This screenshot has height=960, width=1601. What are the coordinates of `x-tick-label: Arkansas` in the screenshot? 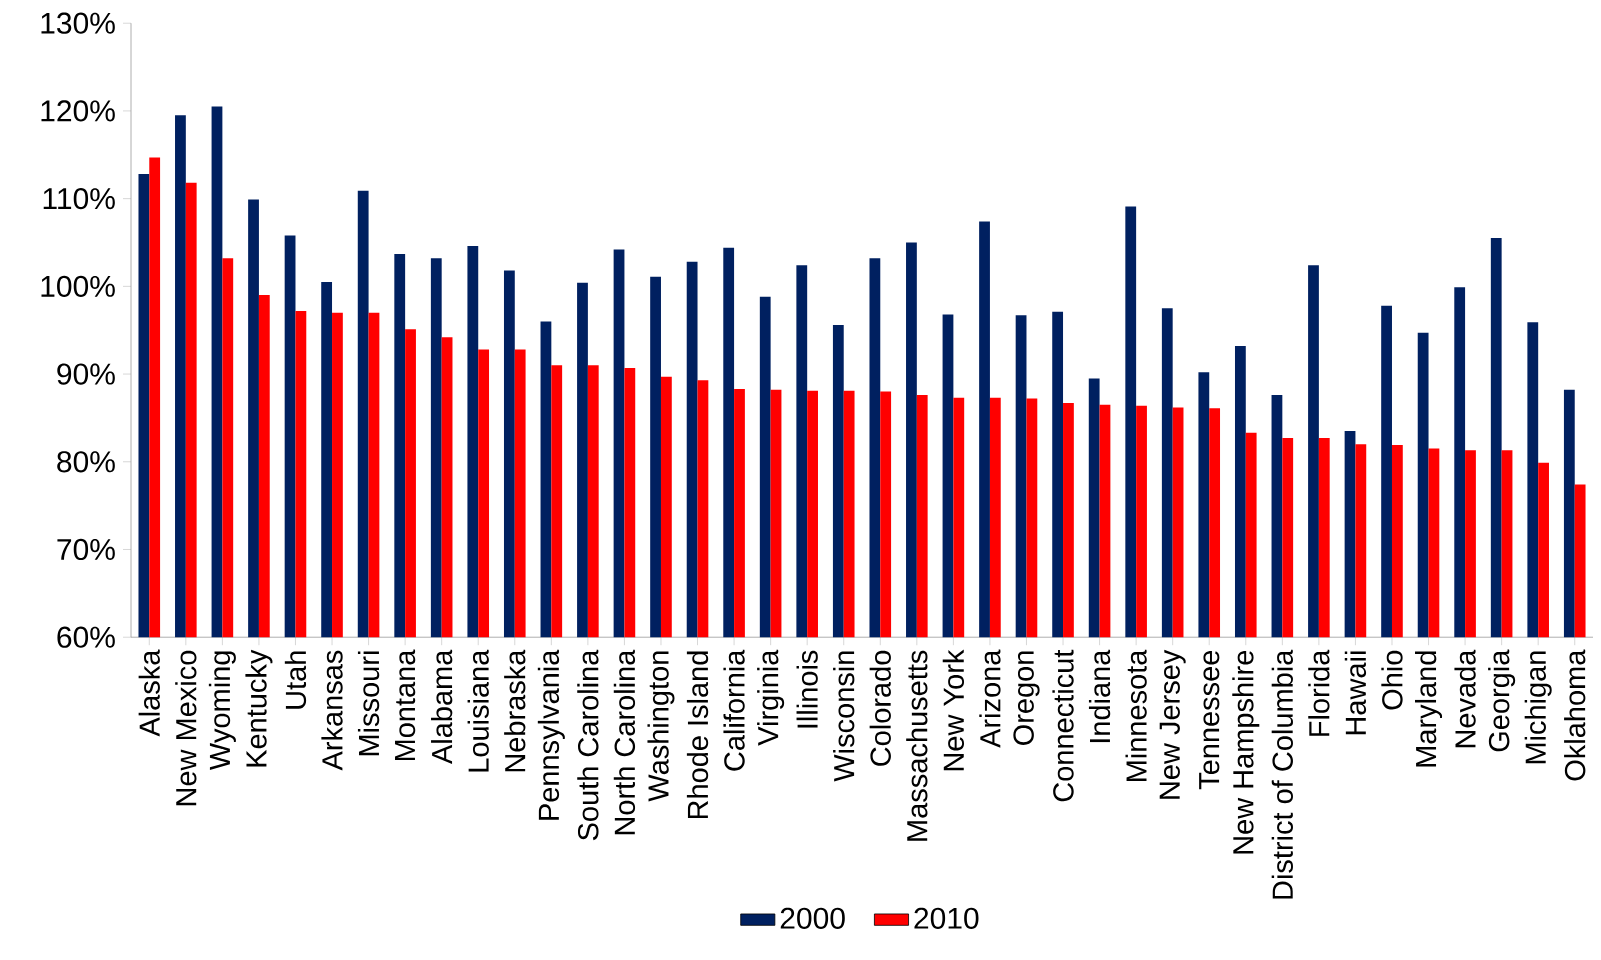 It's located at (332, 710).